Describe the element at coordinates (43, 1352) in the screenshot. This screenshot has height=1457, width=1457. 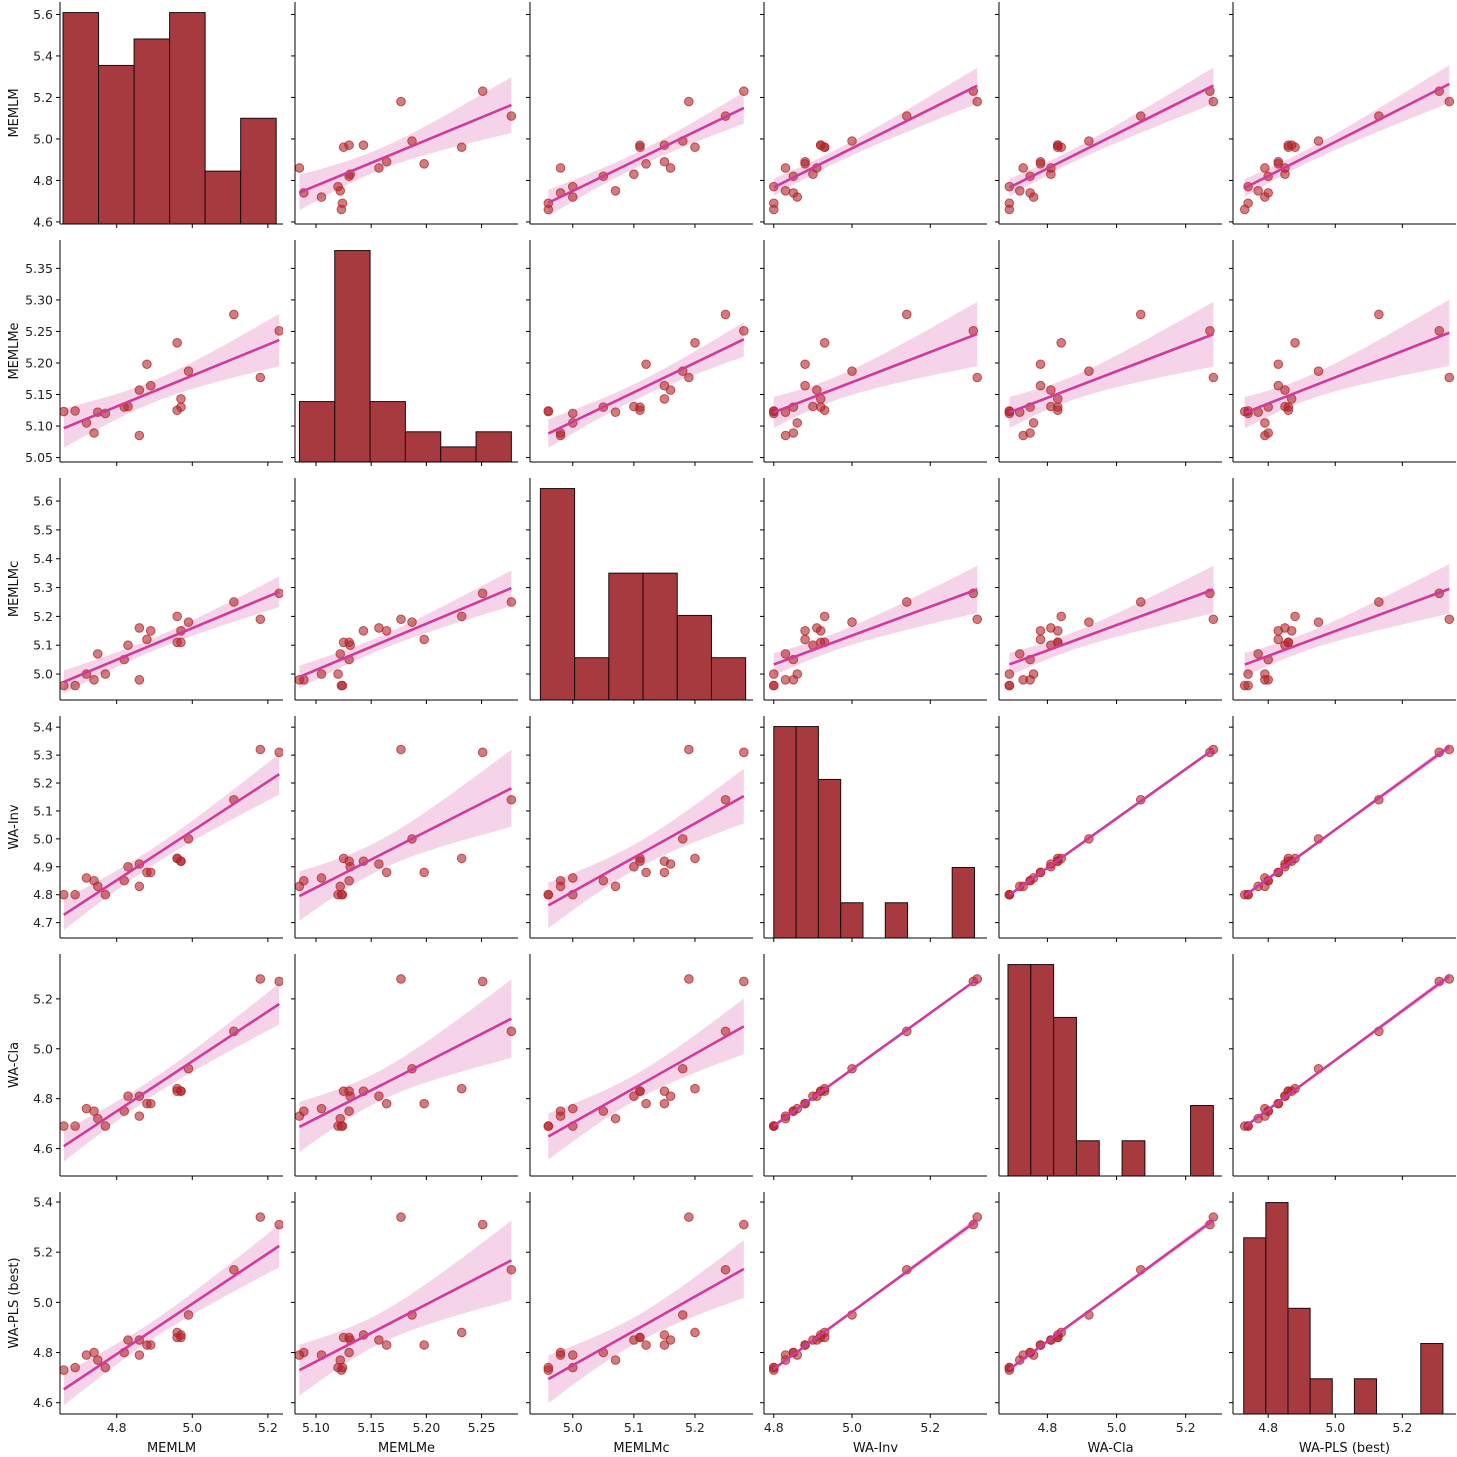
I see `y-tick-label: 4.8` at that location.